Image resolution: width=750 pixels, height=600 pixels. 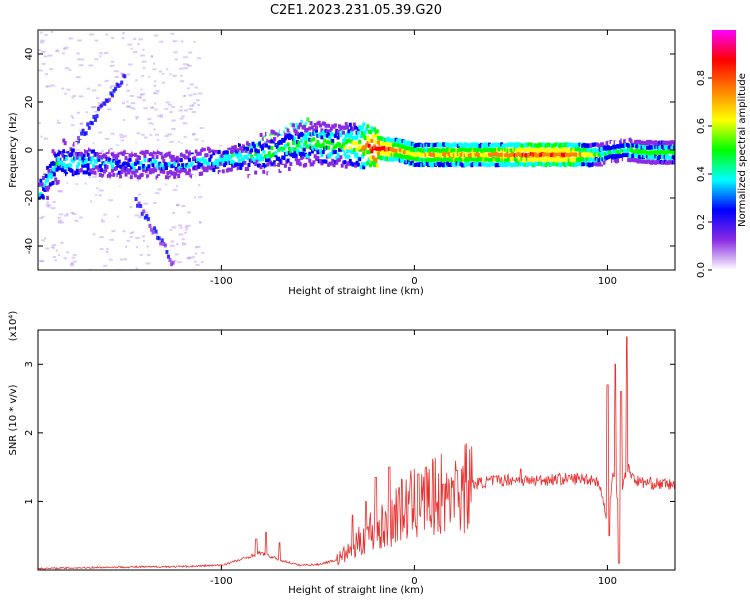 What do you see at coordinates (701, 270) in the screenshot?
I see `colorbar-tick-label: 0.0` at bounding box center [701, 270].